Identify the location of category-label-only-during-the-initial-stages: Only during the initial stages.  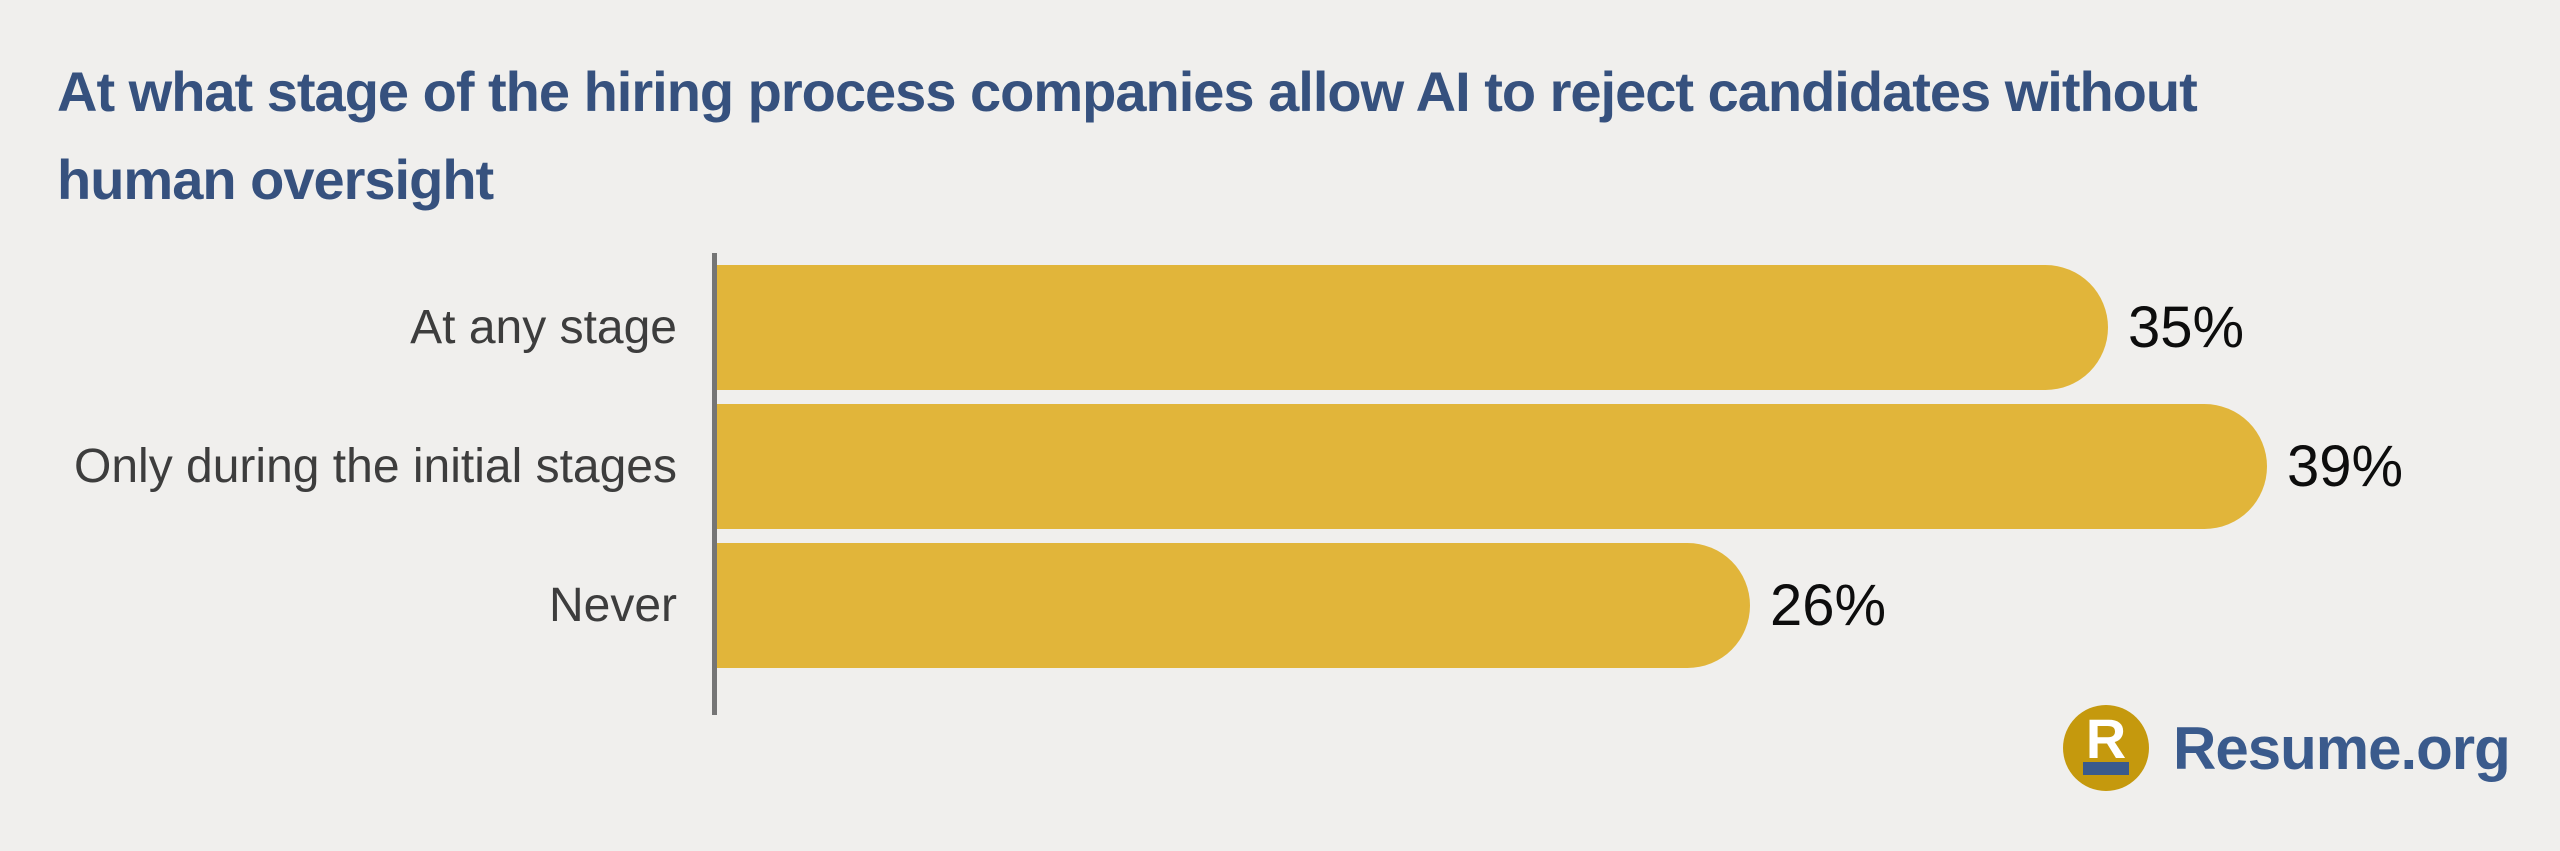
(375, 466).